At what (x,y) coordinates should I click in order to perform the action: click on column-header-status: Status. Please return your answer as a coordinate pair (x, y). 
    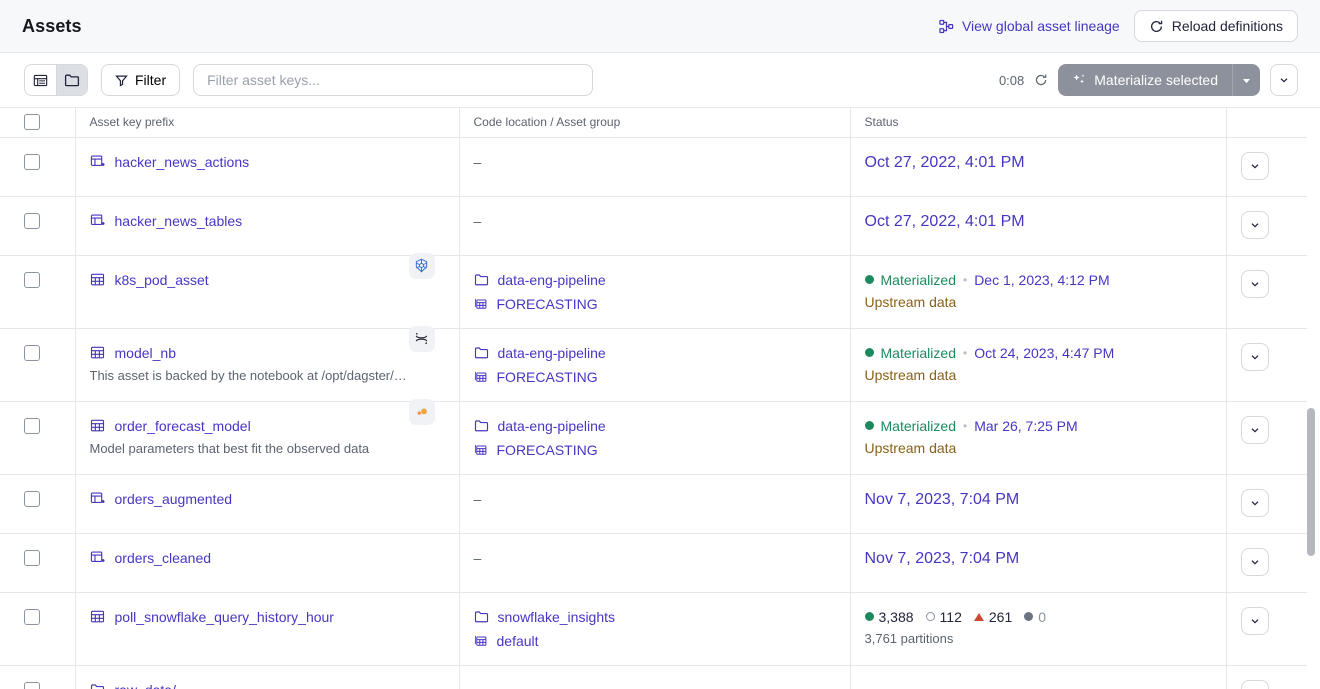
    Looking at the image, I should click on (1037, 123).